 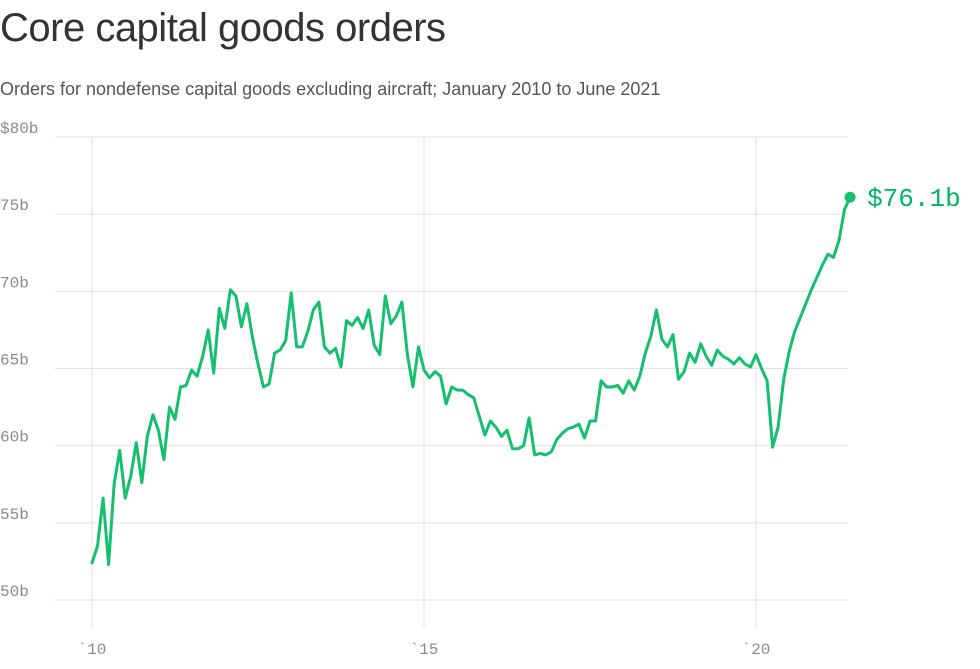 What do you see at coordinates (14, 438) in the screenshot?
I see `y-tick-label: 60b` at bounding box center [14, 438].